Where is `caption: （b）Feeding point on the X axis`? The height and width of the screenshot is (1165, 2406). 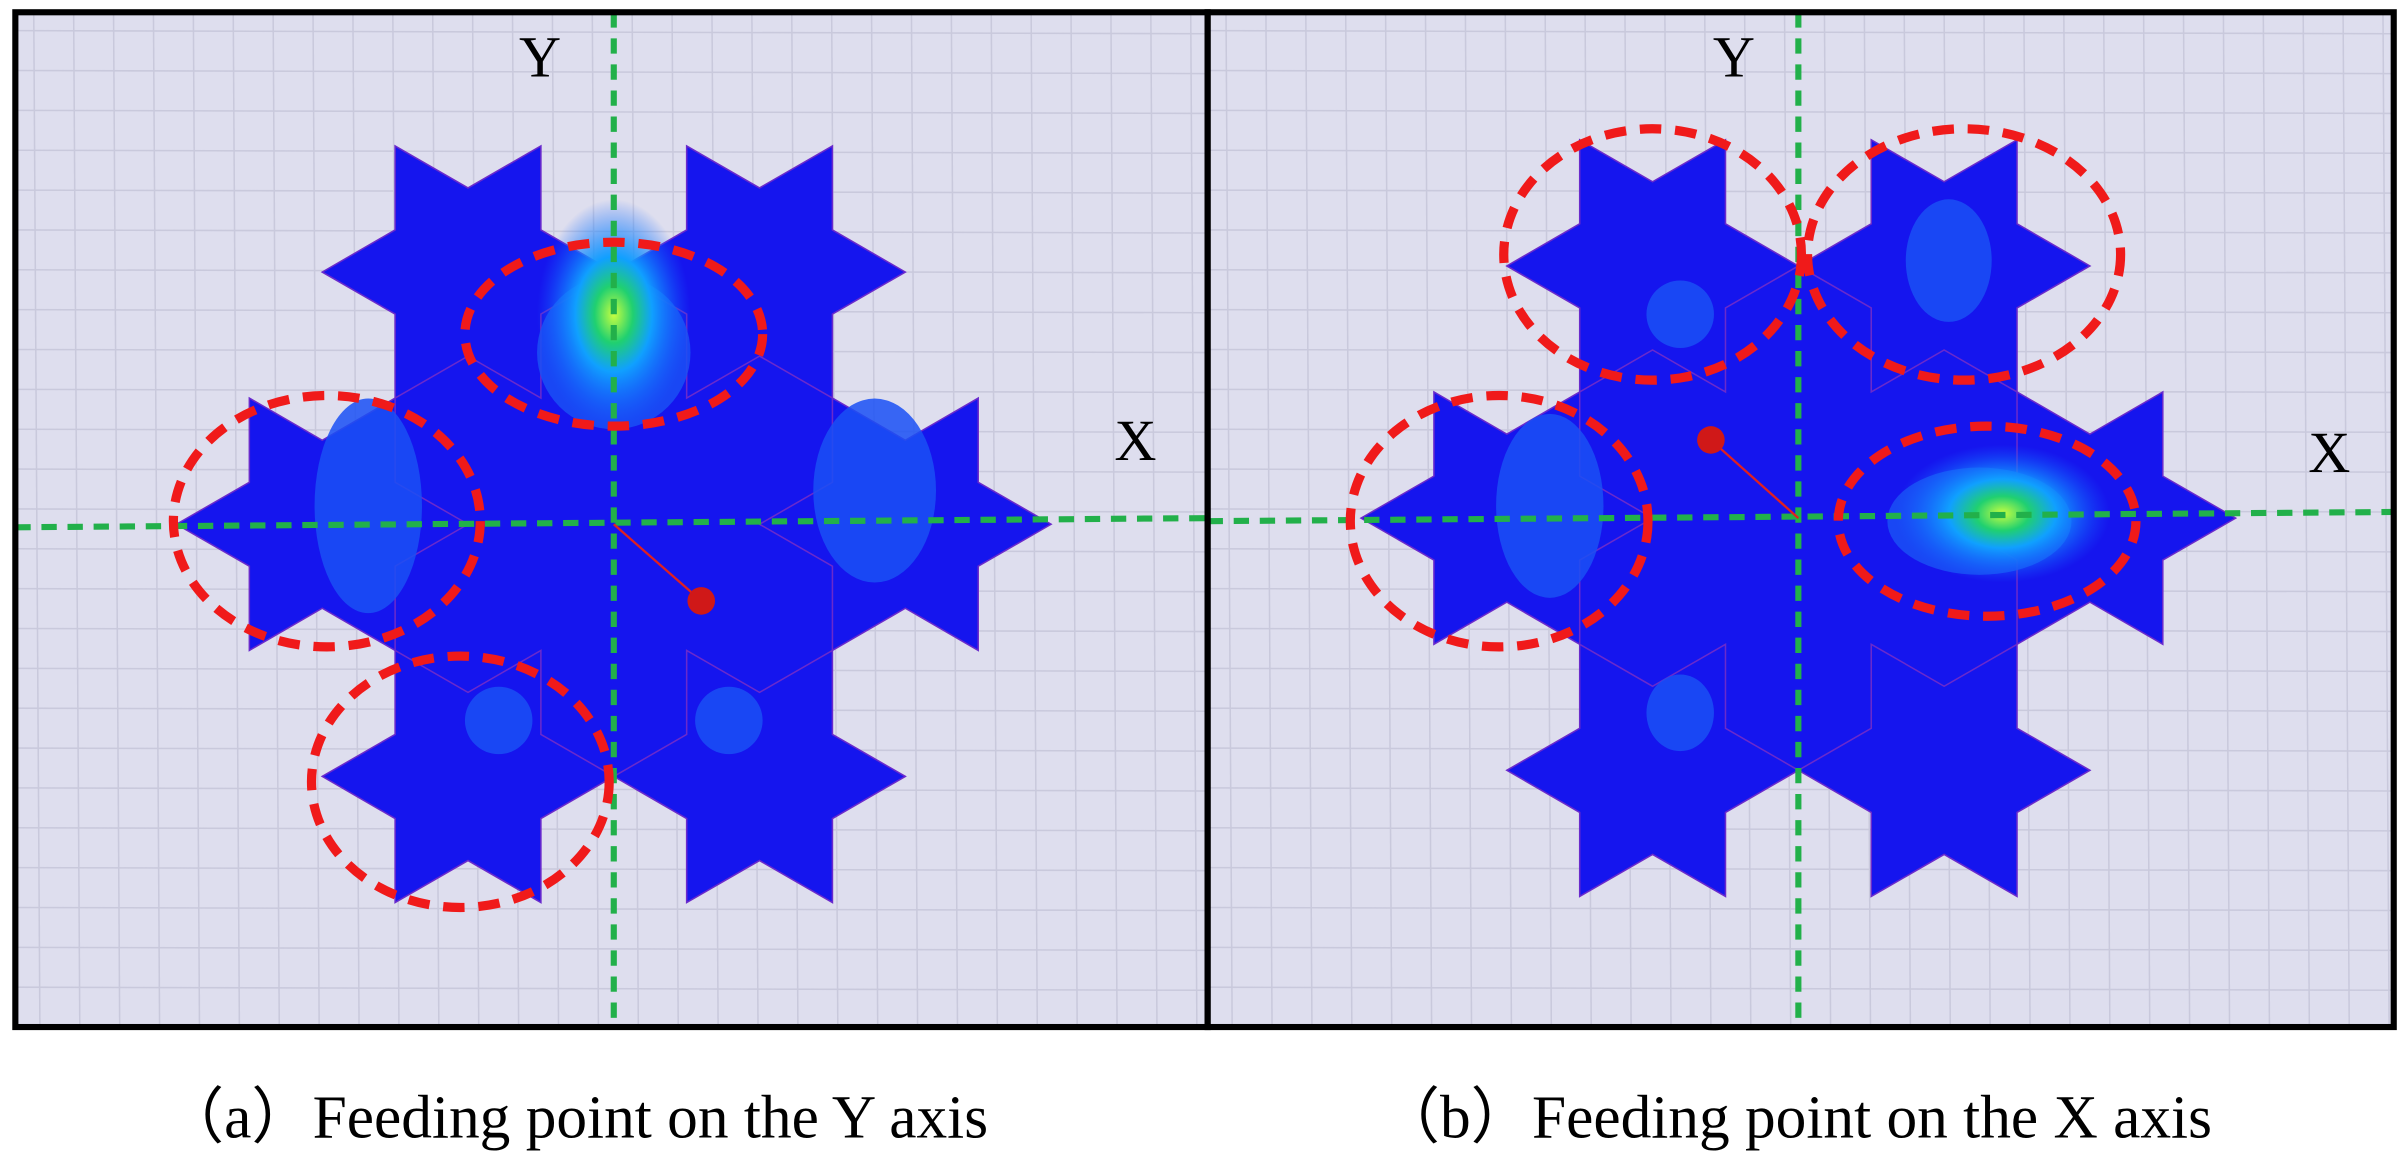 caption: （b）Feeding point on the X axis is located at coordinates (1795, 1117).